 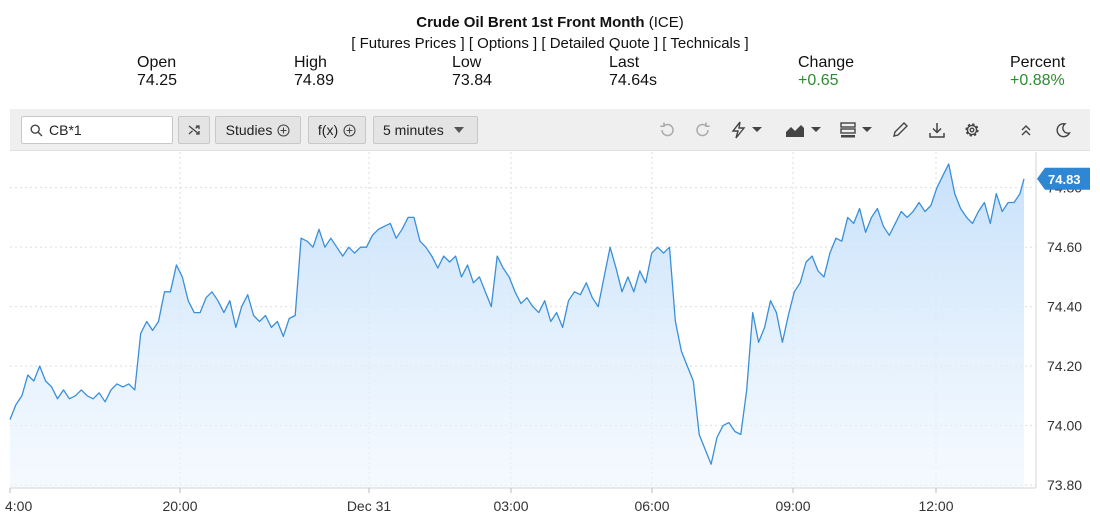 What do you see at coordinates (249, 130) in the screenshot?
I see `studies-label: Studies` at bounding box center [249, 130].